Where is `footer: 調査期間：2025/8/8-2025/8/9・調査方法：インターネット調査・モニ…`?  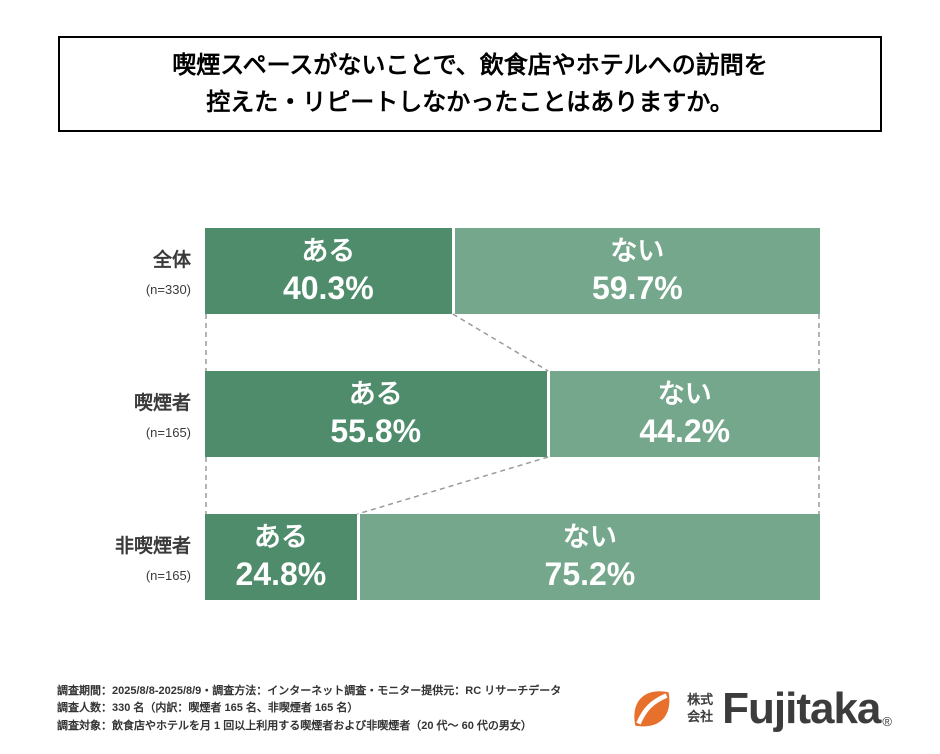
footer: 調査期間：2025/8/8-2025/8/9・調査方法：インターネット調査・モニ… is located at coordinates (474, 709).